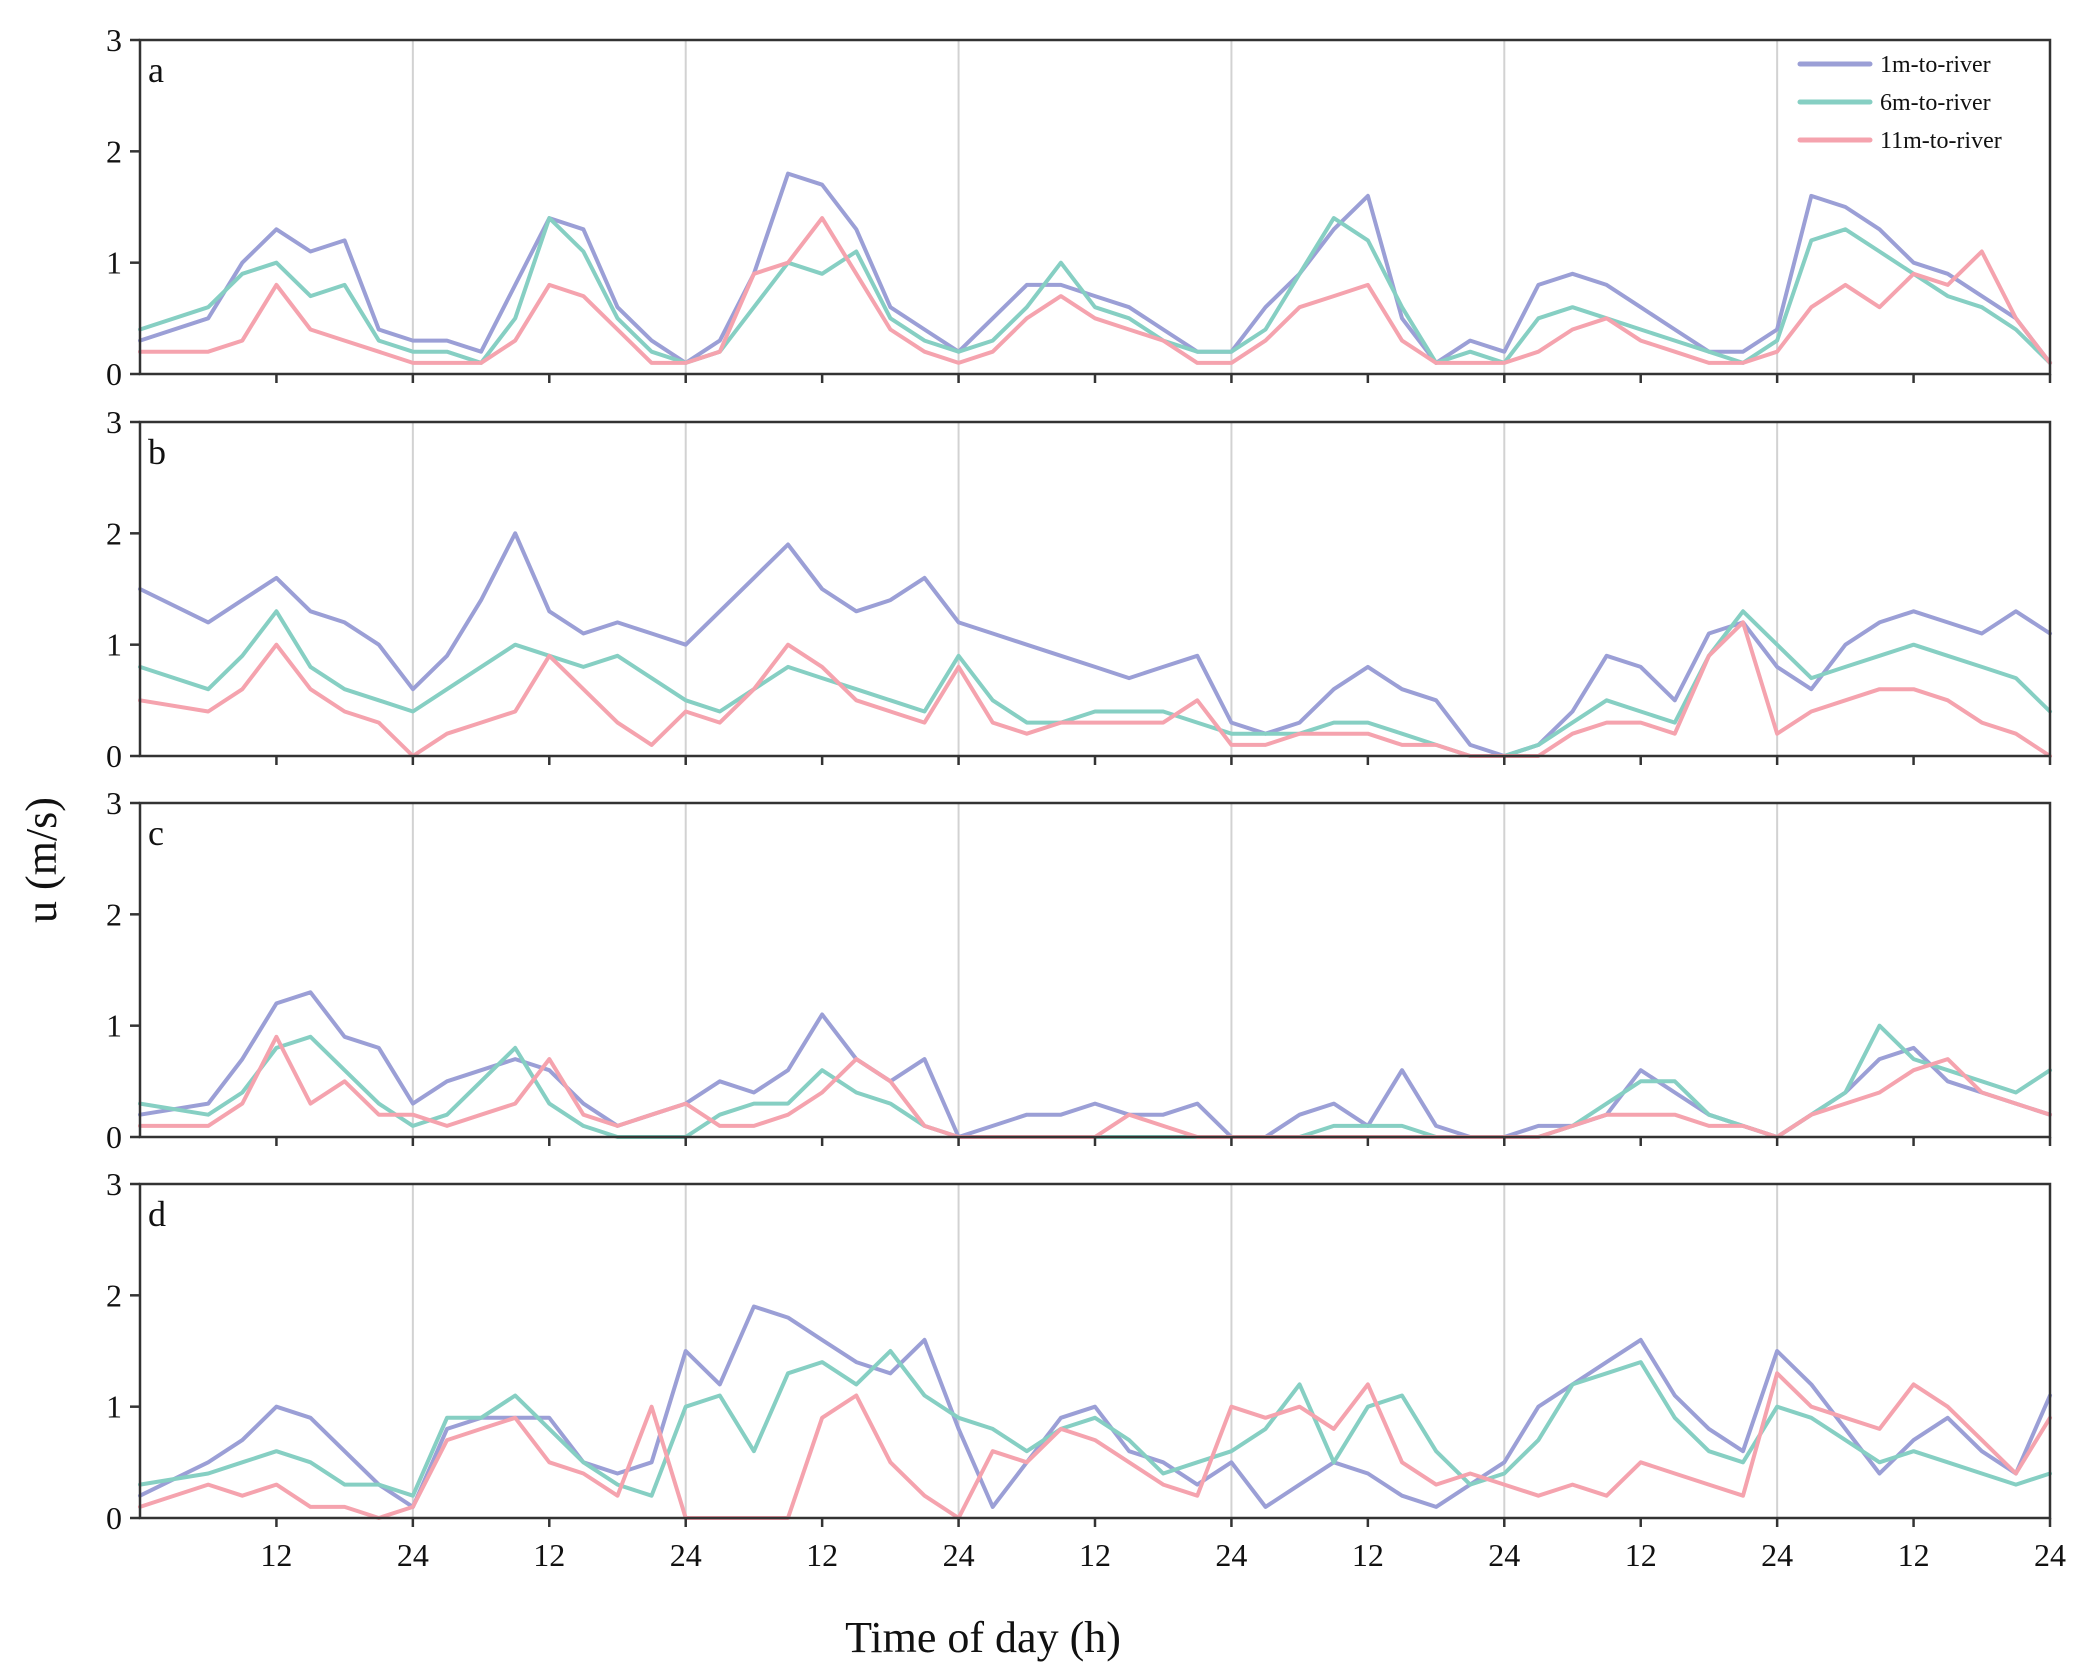  I want to click on panel-label: d, so click(157, 1214).